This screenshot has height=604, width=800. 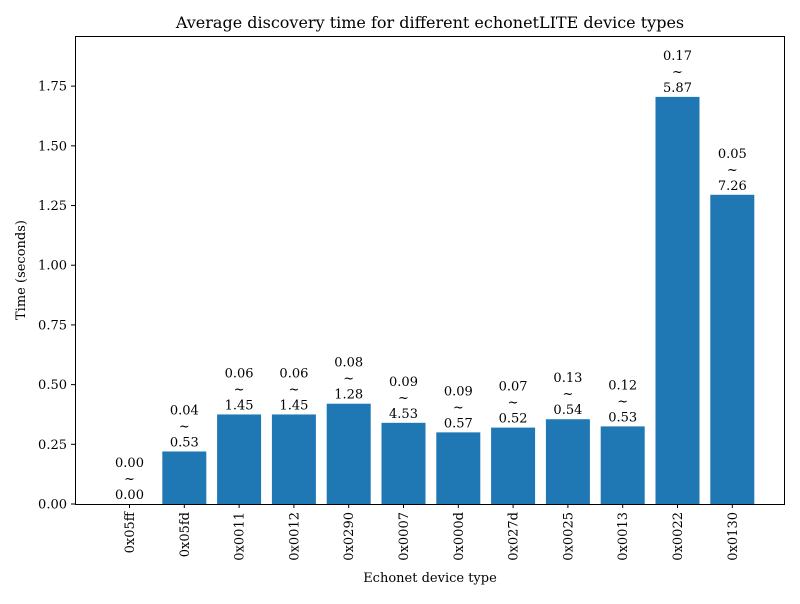 What do you see at coordinates (52, 146) in the screenshot?
I see `y-tick-label-1.50: 1.50` at bounding box center [52, 146].